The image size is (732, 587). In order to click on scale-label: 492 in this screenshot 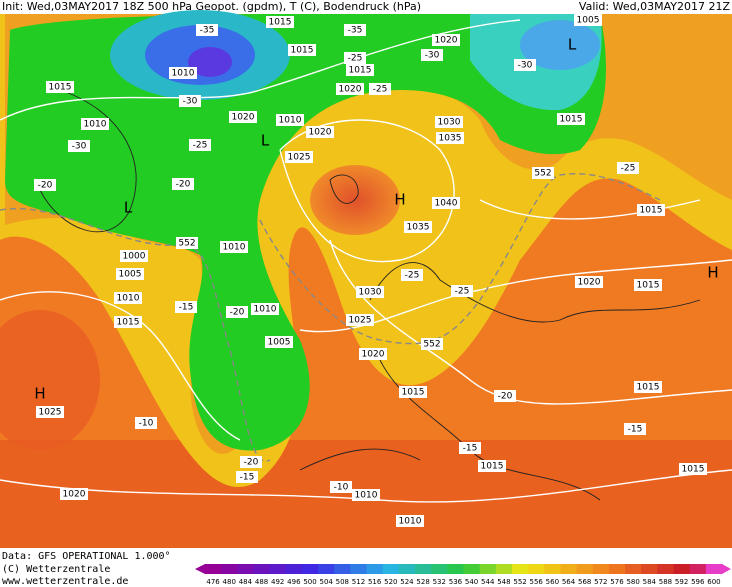, I will do `click(277, 582)`.